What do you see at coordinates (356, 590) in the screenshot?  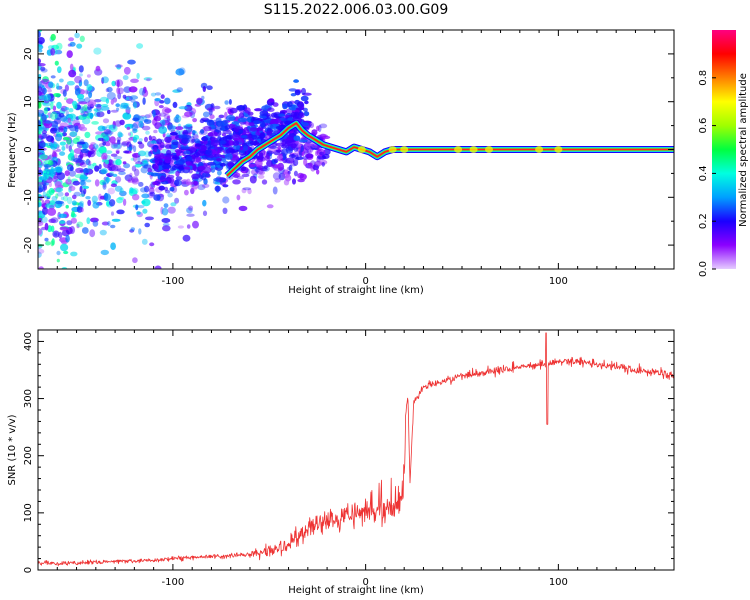 I see `snr-x-axis-label: Height of straight line (km)` at bounding box center [356, 590].